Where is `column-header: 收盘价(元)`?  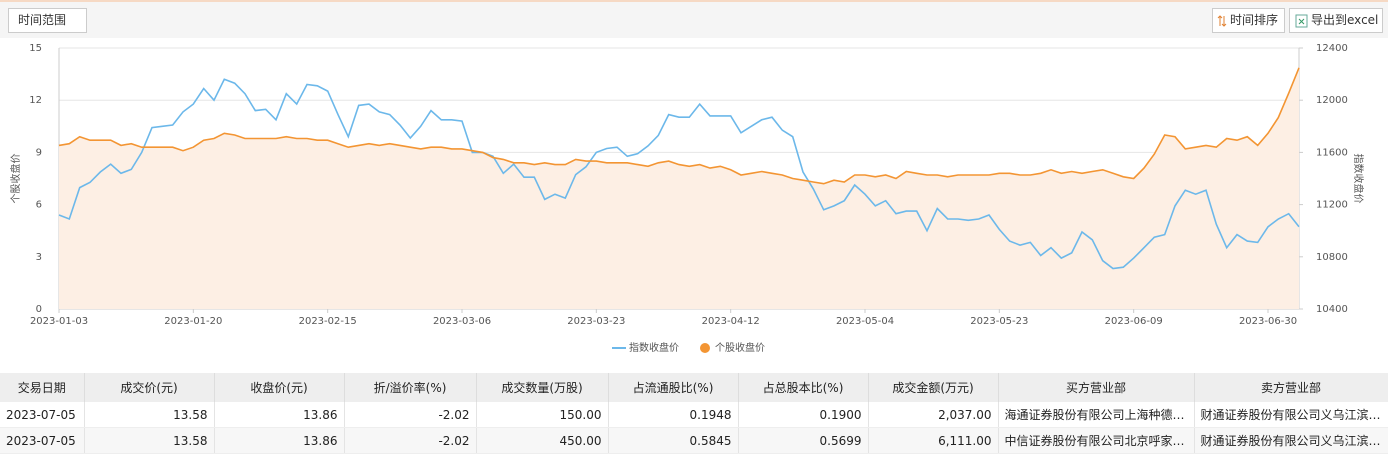
column-header: 收盘价(元) is located at coordinates (279, 387).